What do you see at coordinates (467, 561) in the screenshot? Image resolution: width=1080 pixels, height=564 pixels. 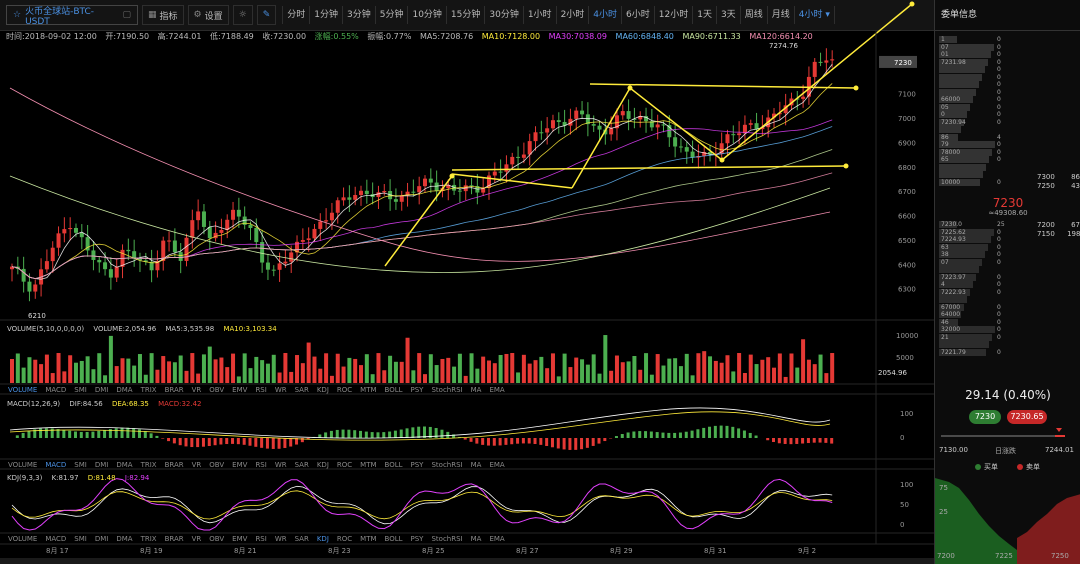 I see `chart-scrollbar` at bounding box center [467, 561].